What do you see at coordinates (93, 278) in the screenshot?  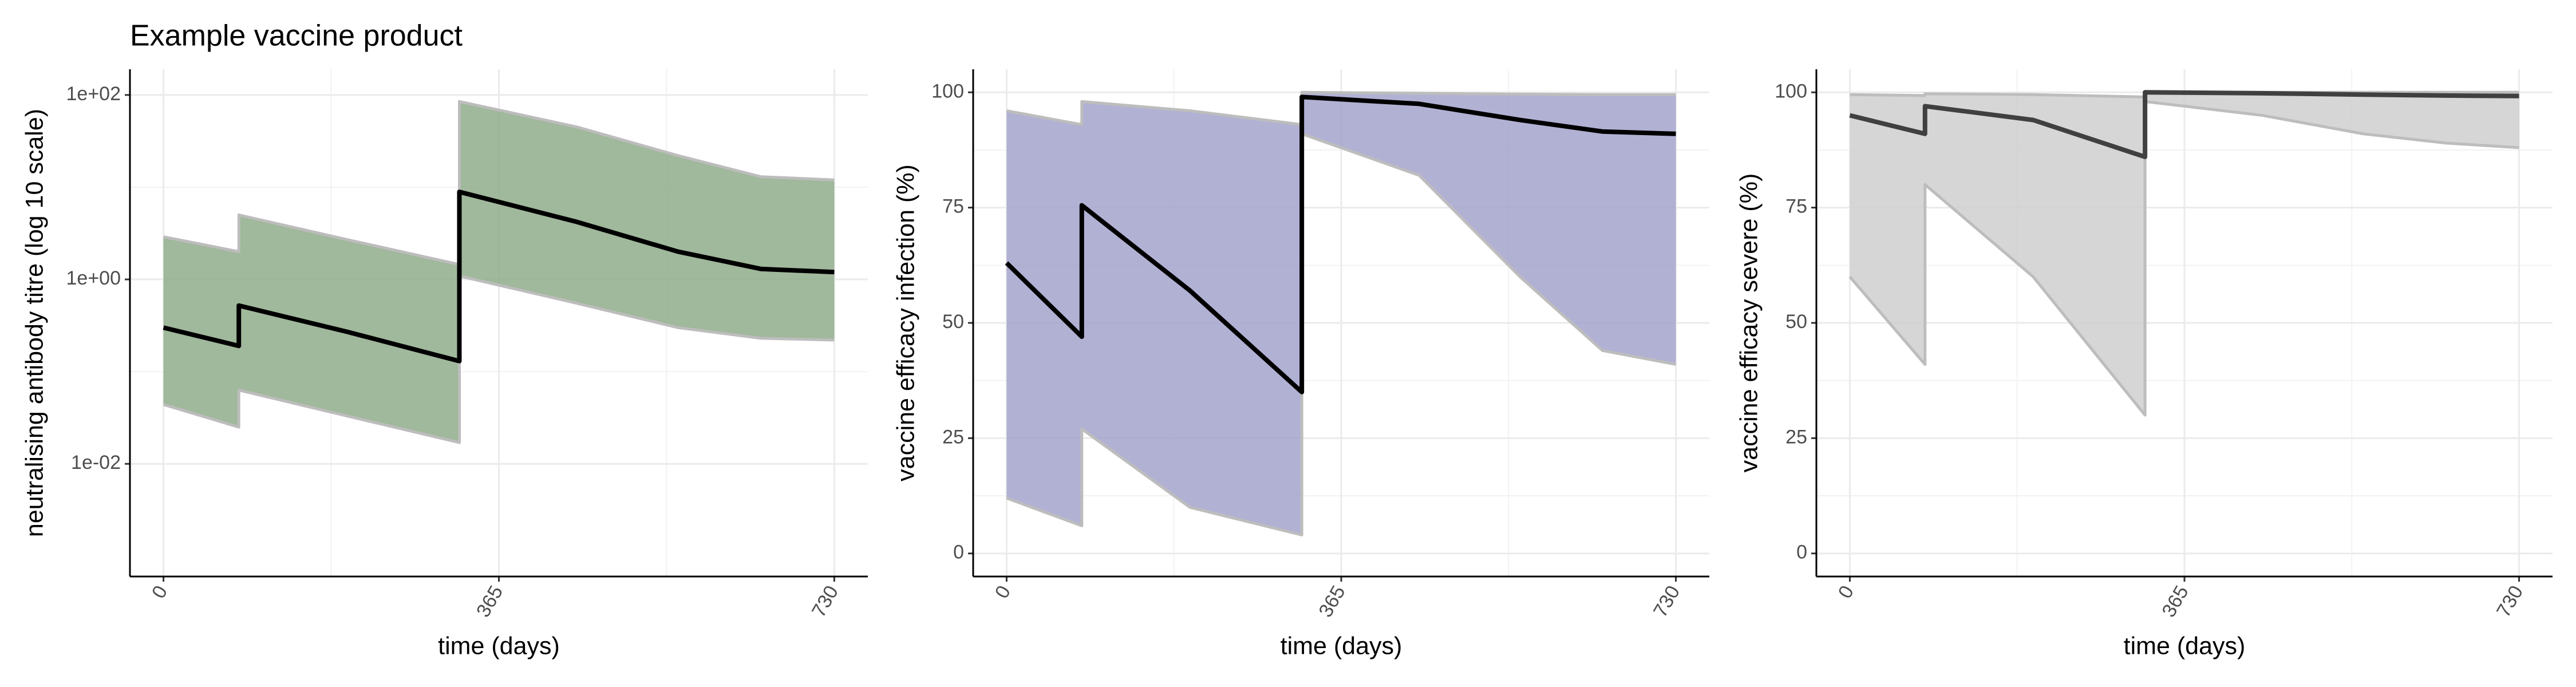 I see `y-tick-label: 1e+00` at bounding box center [93, 278].